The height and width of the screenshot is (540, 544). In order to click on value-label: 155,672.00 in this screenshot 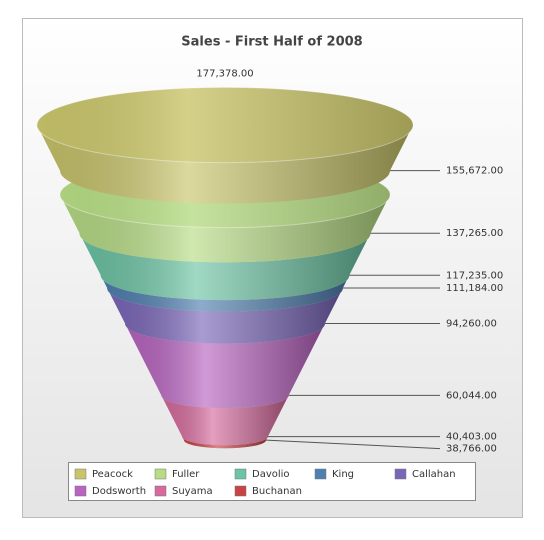, I will do `click(474, 171)`.